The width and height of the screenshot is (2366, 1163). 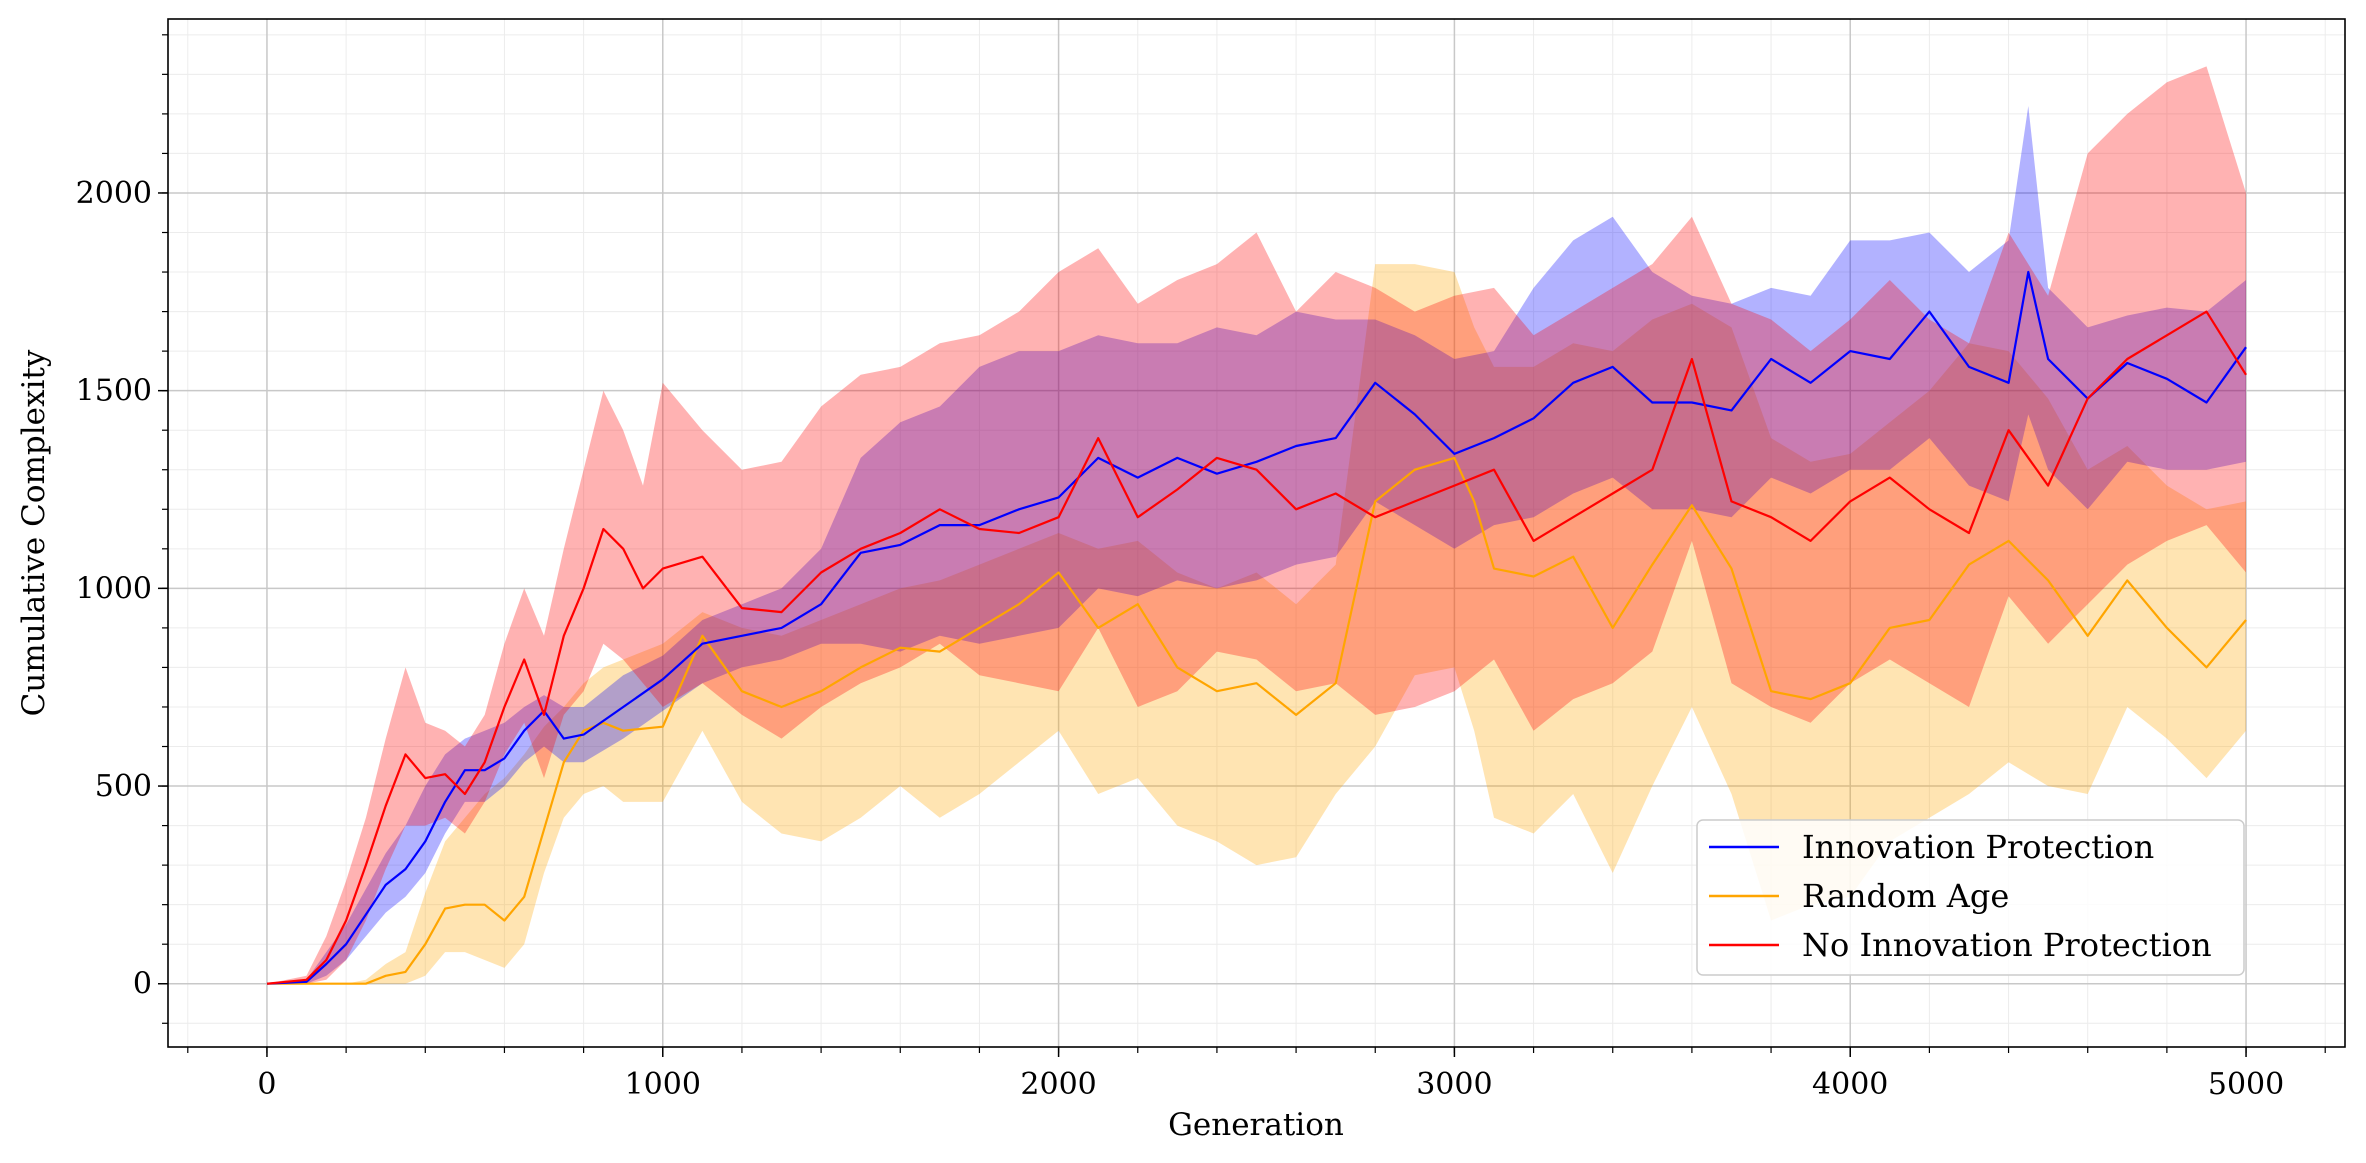 I want to click on x-tick-label: 5000, so click(x=2246, y=1084).